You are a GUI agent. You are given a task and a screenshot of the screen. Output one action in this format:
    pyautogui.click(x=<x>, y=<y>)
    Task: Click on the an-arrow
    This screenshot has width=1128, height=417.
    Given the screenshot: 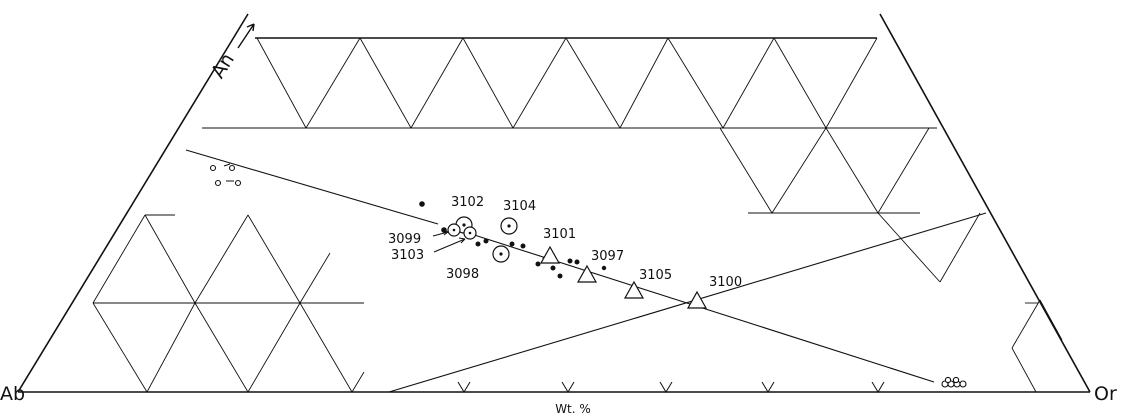 What is the action you would take?
    pyautogui.click(x=246, y=36)
    